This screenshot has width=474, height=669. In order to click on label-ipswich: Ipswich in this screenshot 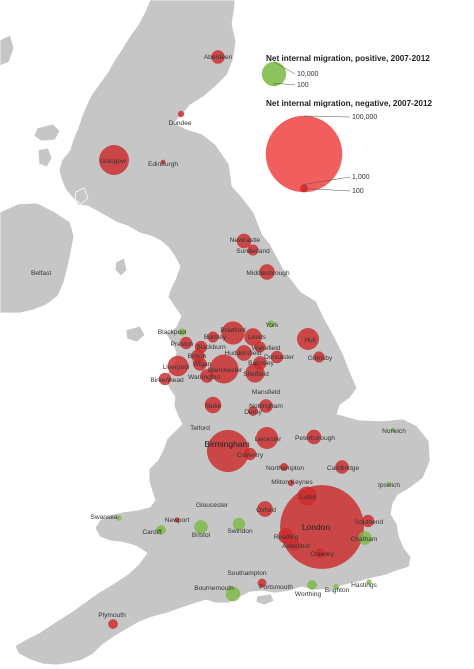, I will do `click(389, 485)`.